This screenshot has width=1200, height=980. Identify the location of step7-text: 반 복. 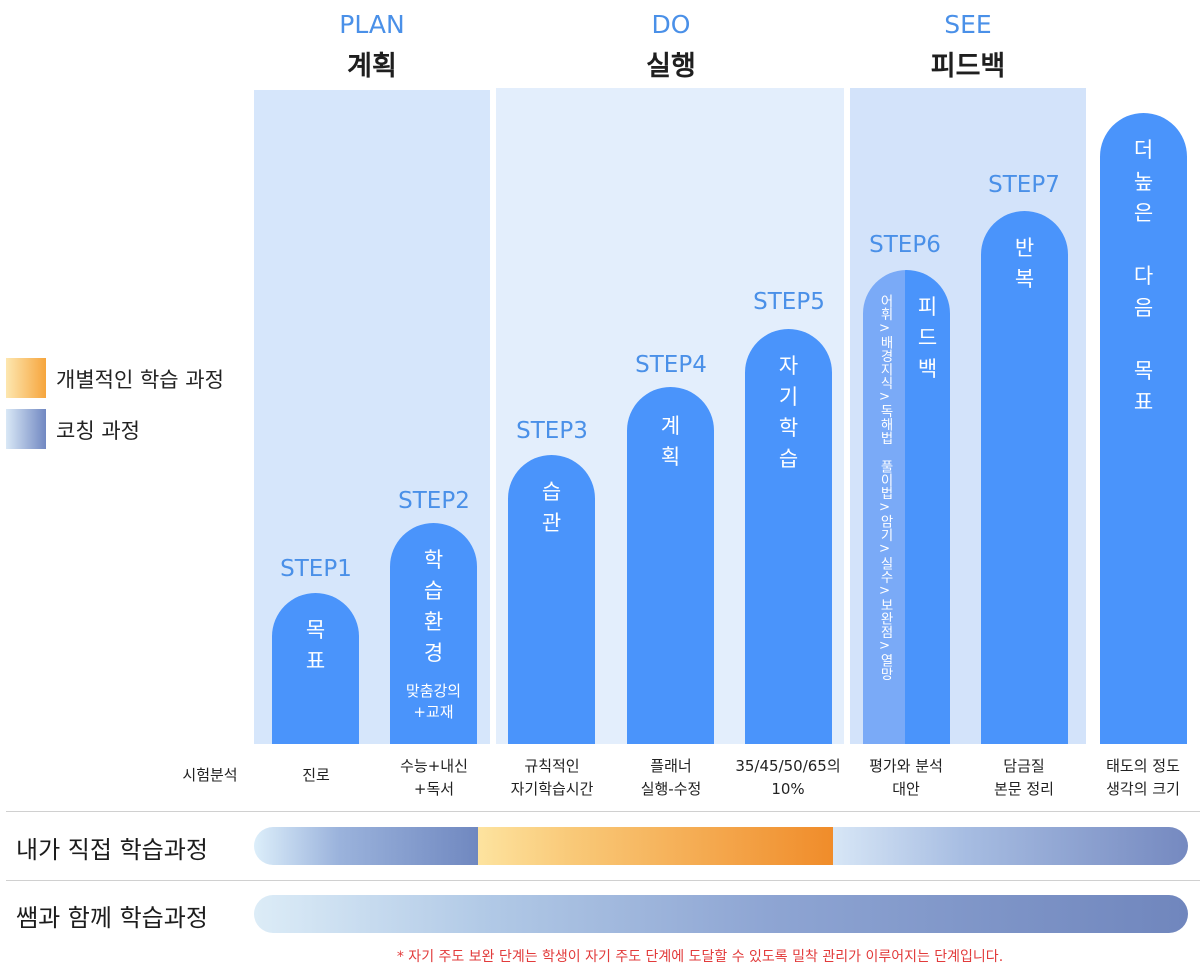
(1024, 263).